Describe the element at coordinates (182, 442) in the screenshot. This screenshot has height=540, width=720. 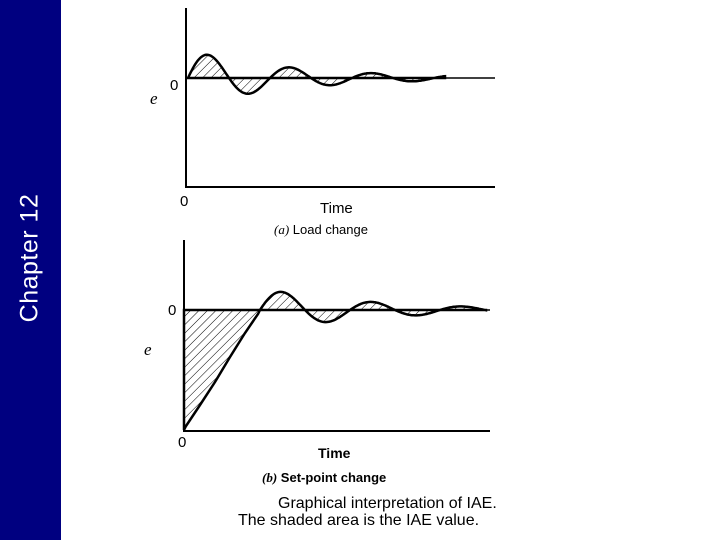
I see `plot-b-zero-x-label: 0` at that location.